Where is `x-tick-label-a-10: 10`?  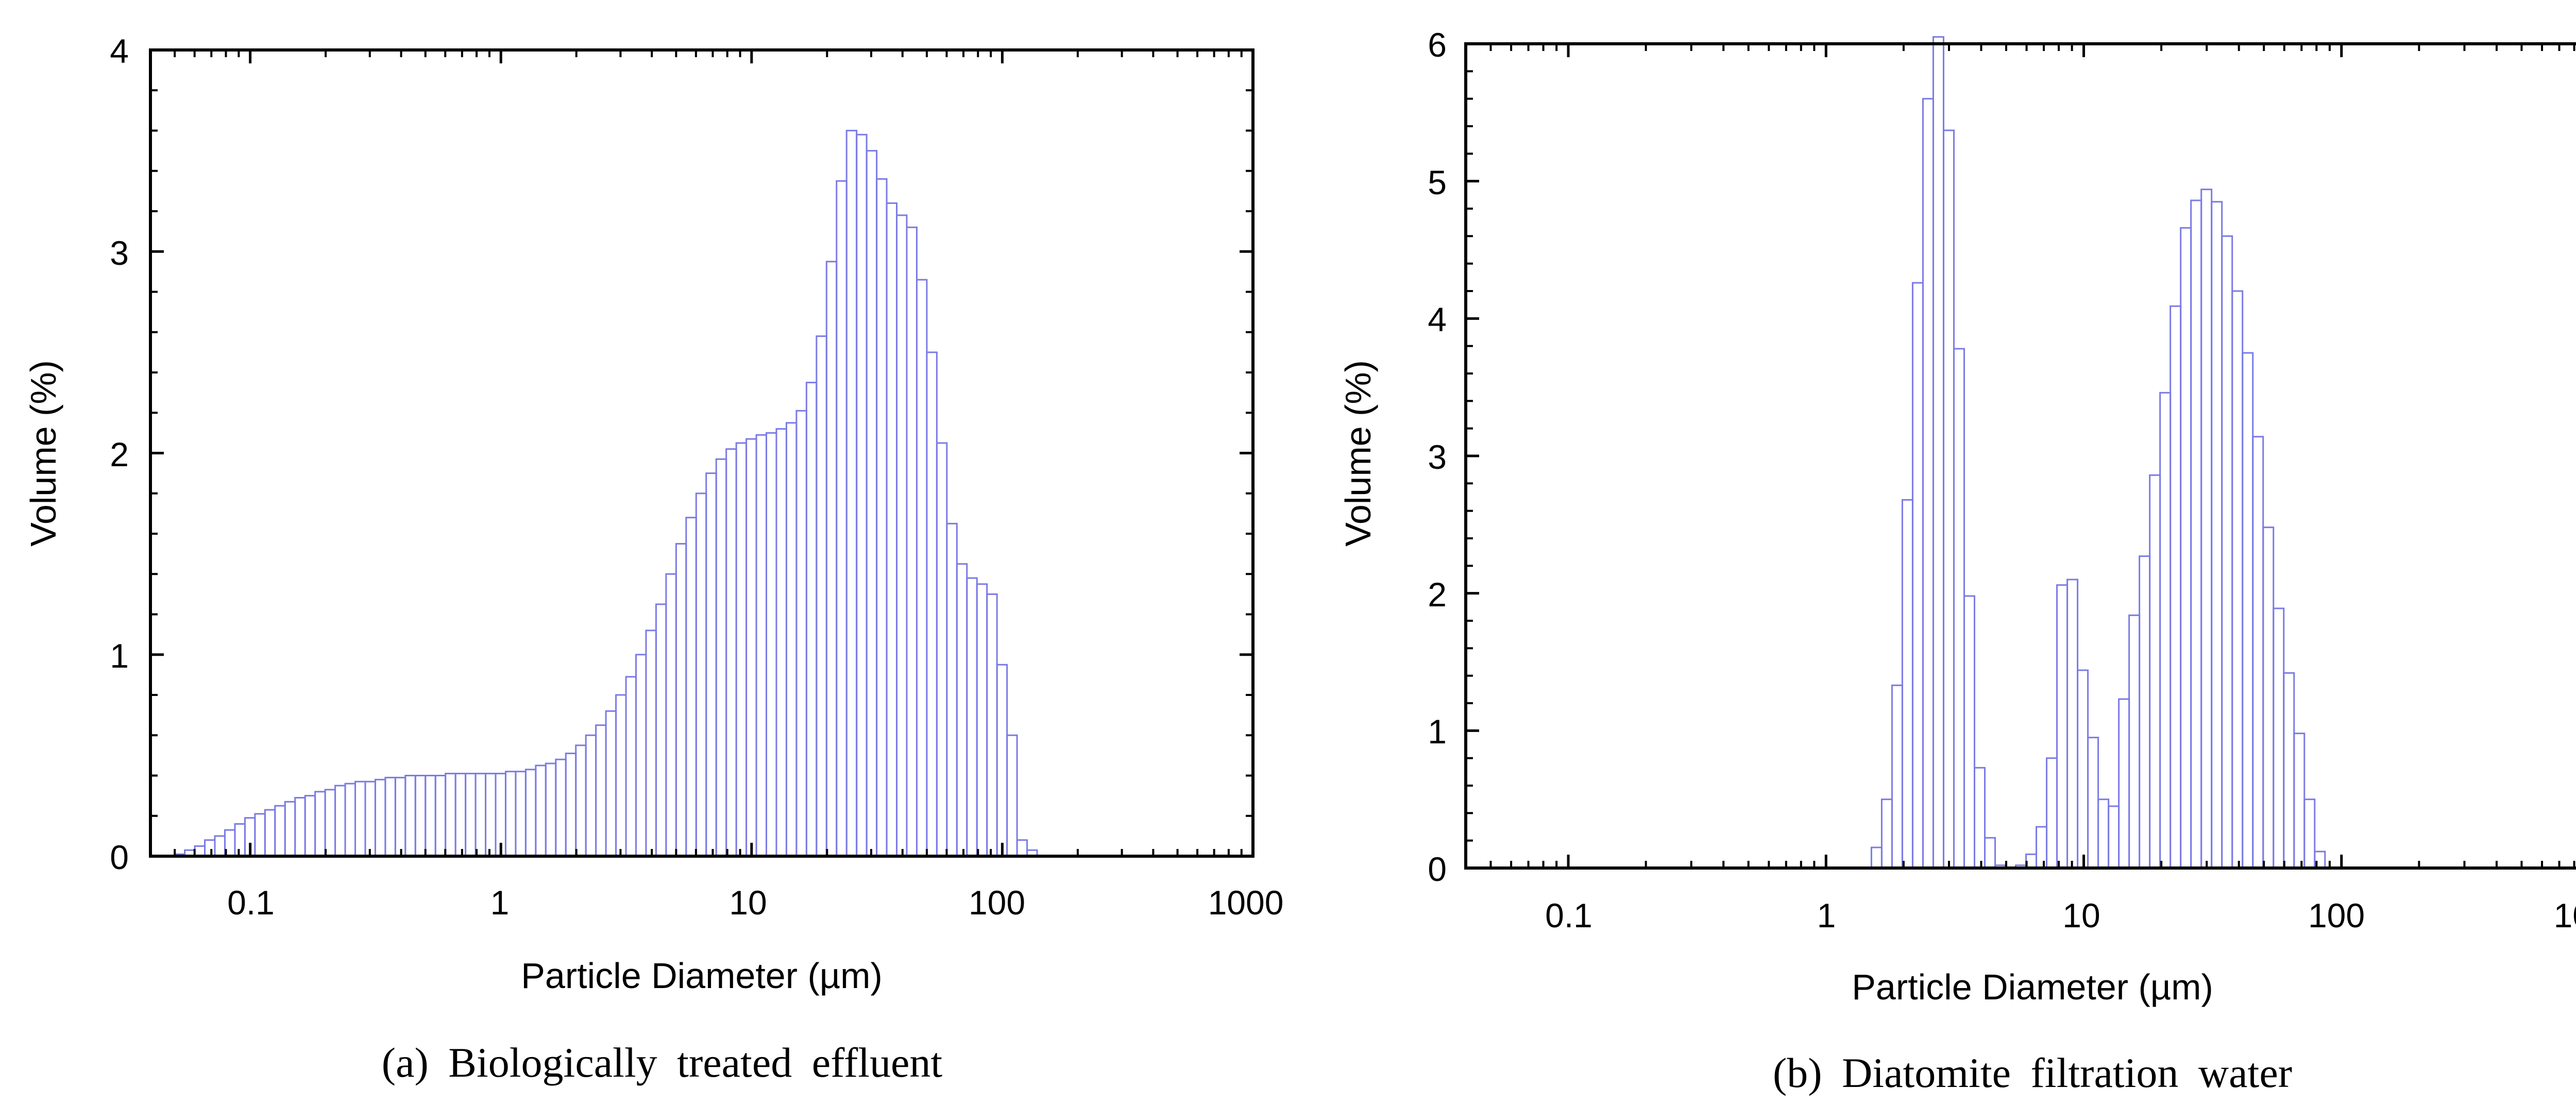 x-tick-label-a-10: 10 is located at coordinates (748, 902).